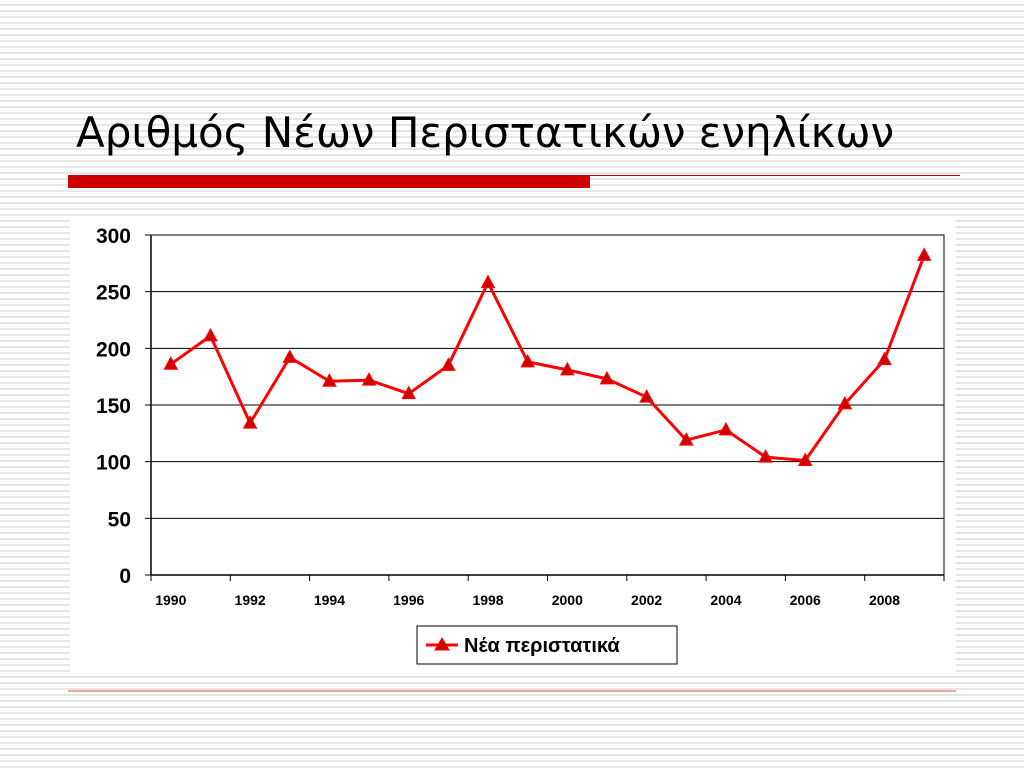 Image resolution: width=1024 pixels, height=768 pixels. Describe the element at coordinates (250, 600) in the screenshot. I see `x-tick-label: 1992` at that location.